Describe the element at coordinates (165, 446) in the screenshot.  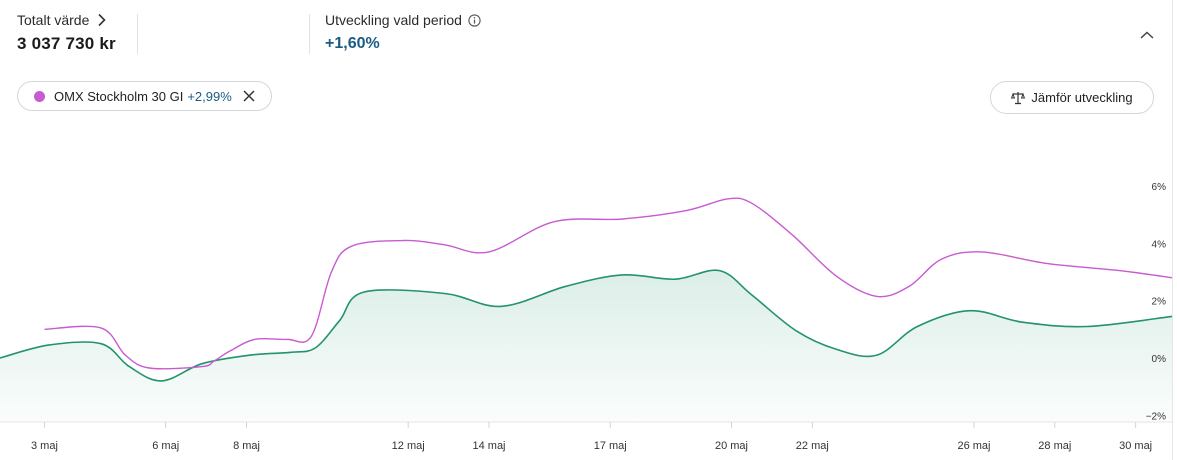
I see `x-tick-label: 6 maj` at that location.